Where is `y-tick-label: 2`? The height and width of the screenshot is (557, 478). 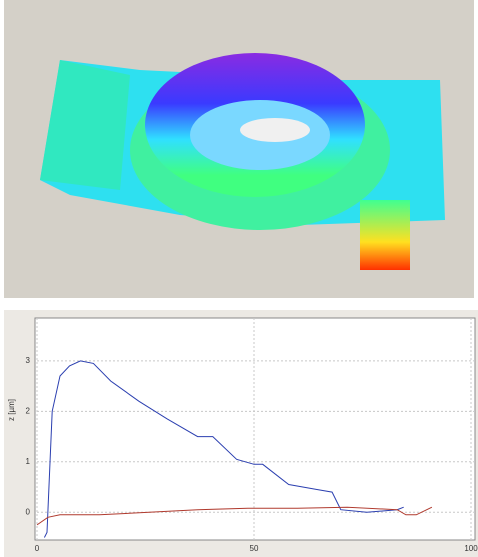 y-tick-label: 2 is located at coordinates (28, 410).